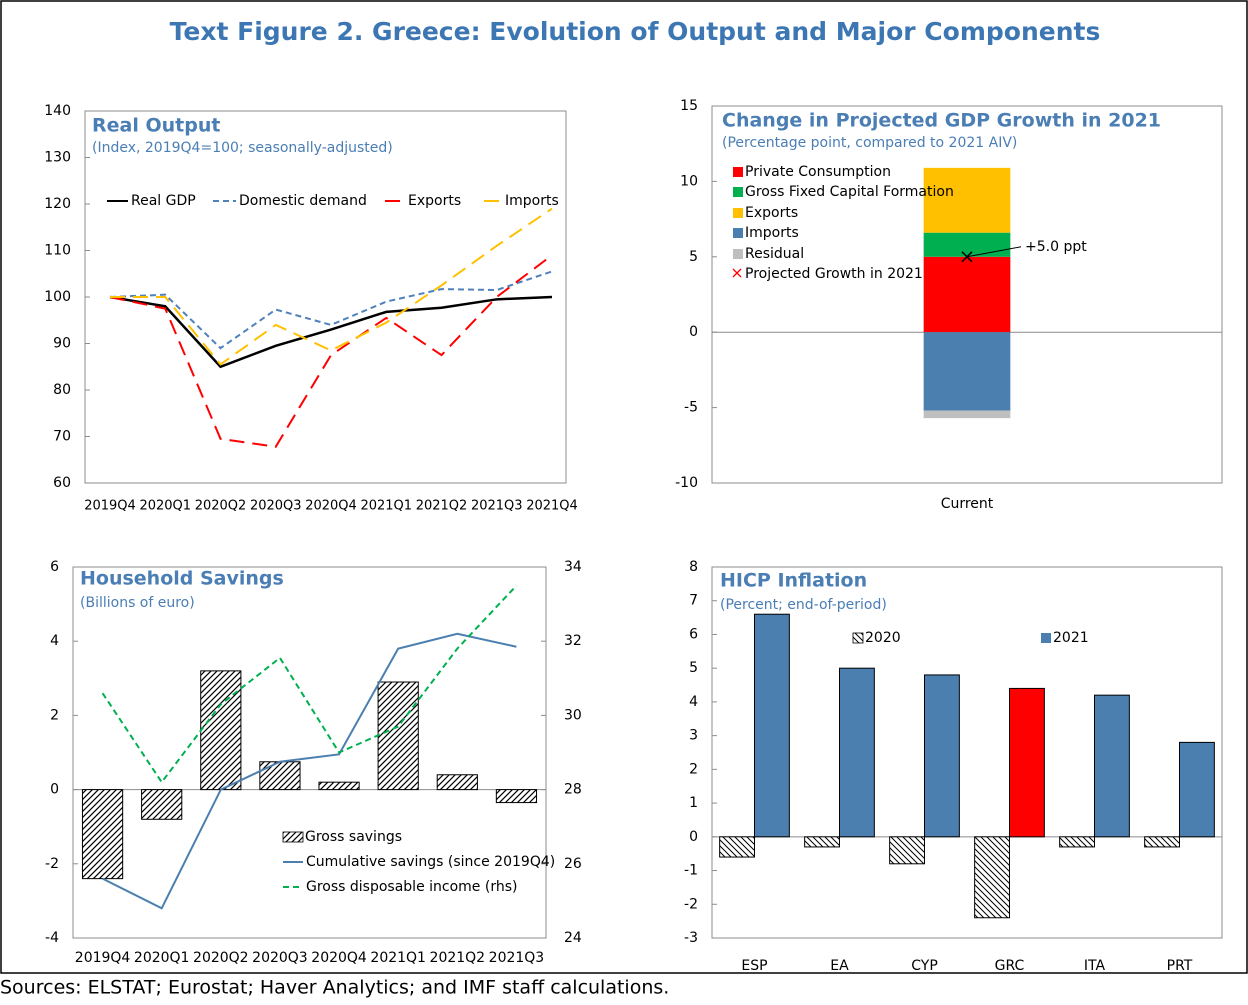 The height and width of the screenshot is (1005, 1248). I want to click on x-tick-label: ITA, so click(1095, 966).